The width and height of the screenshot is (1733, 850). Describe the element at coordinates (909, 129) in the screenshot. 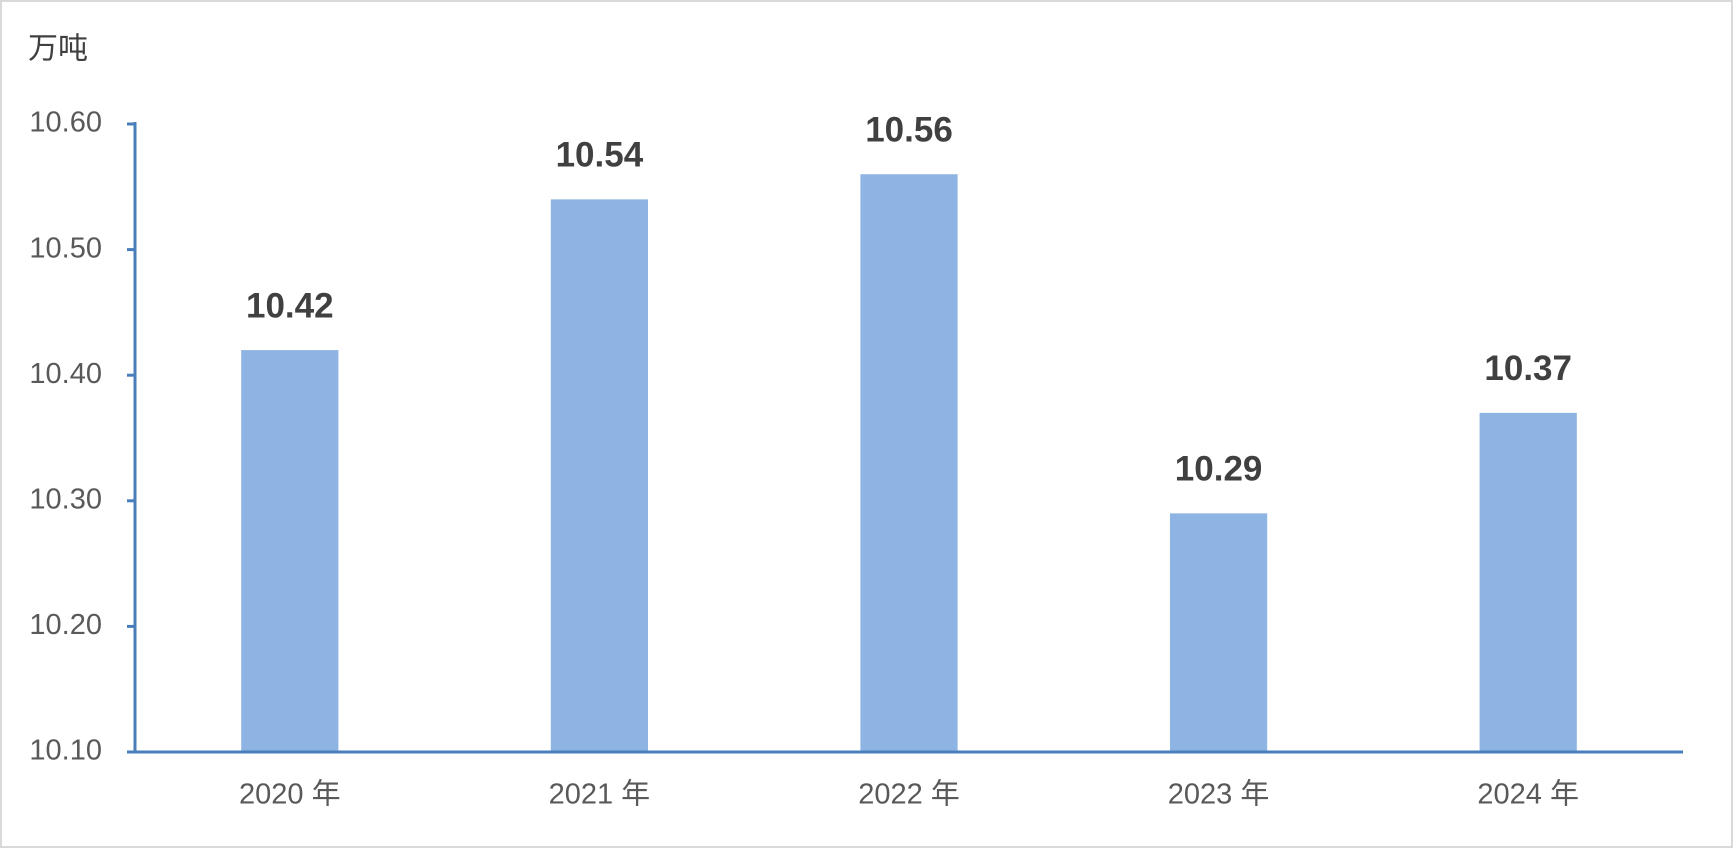

I see `value-label: 10.56` at that location.